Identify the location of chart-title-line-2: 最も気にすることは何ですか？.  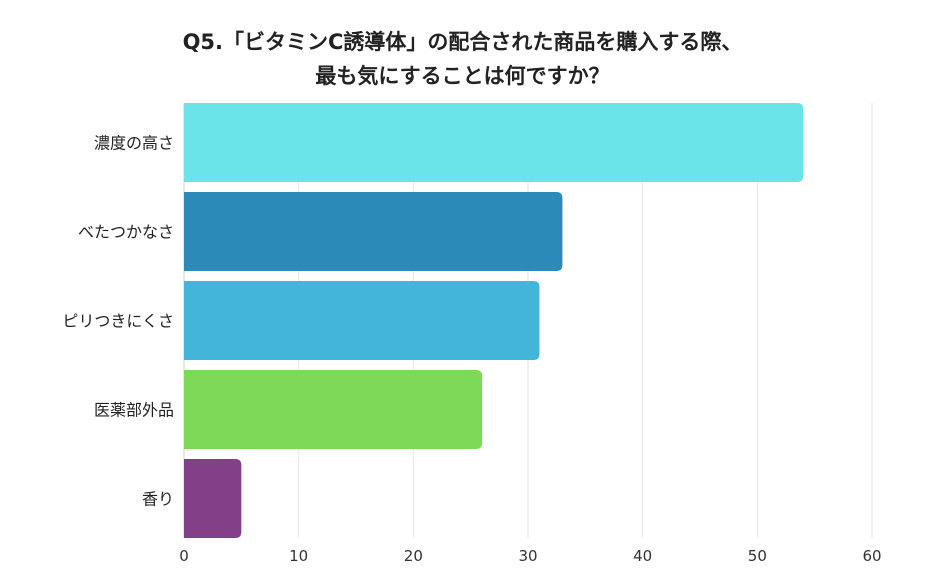
(462, 76).